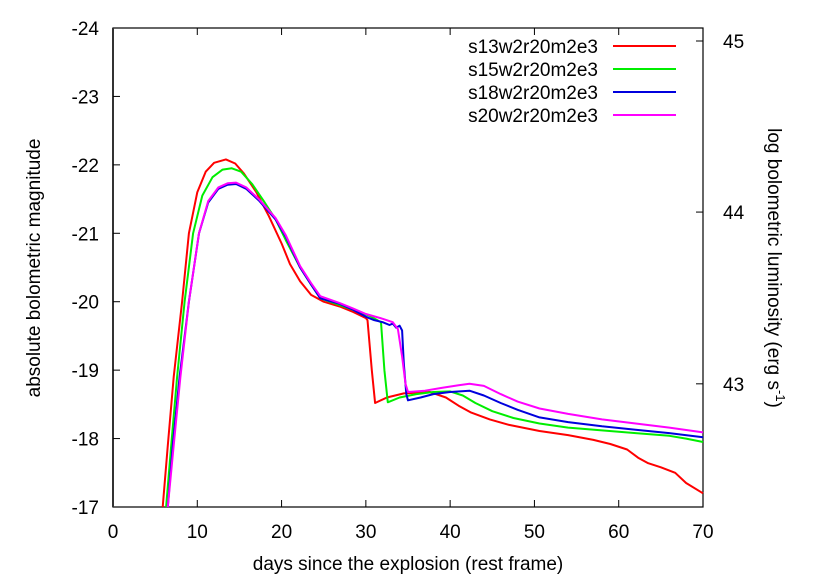  I want to click on y-tick-label: -20, so click(85, 303).